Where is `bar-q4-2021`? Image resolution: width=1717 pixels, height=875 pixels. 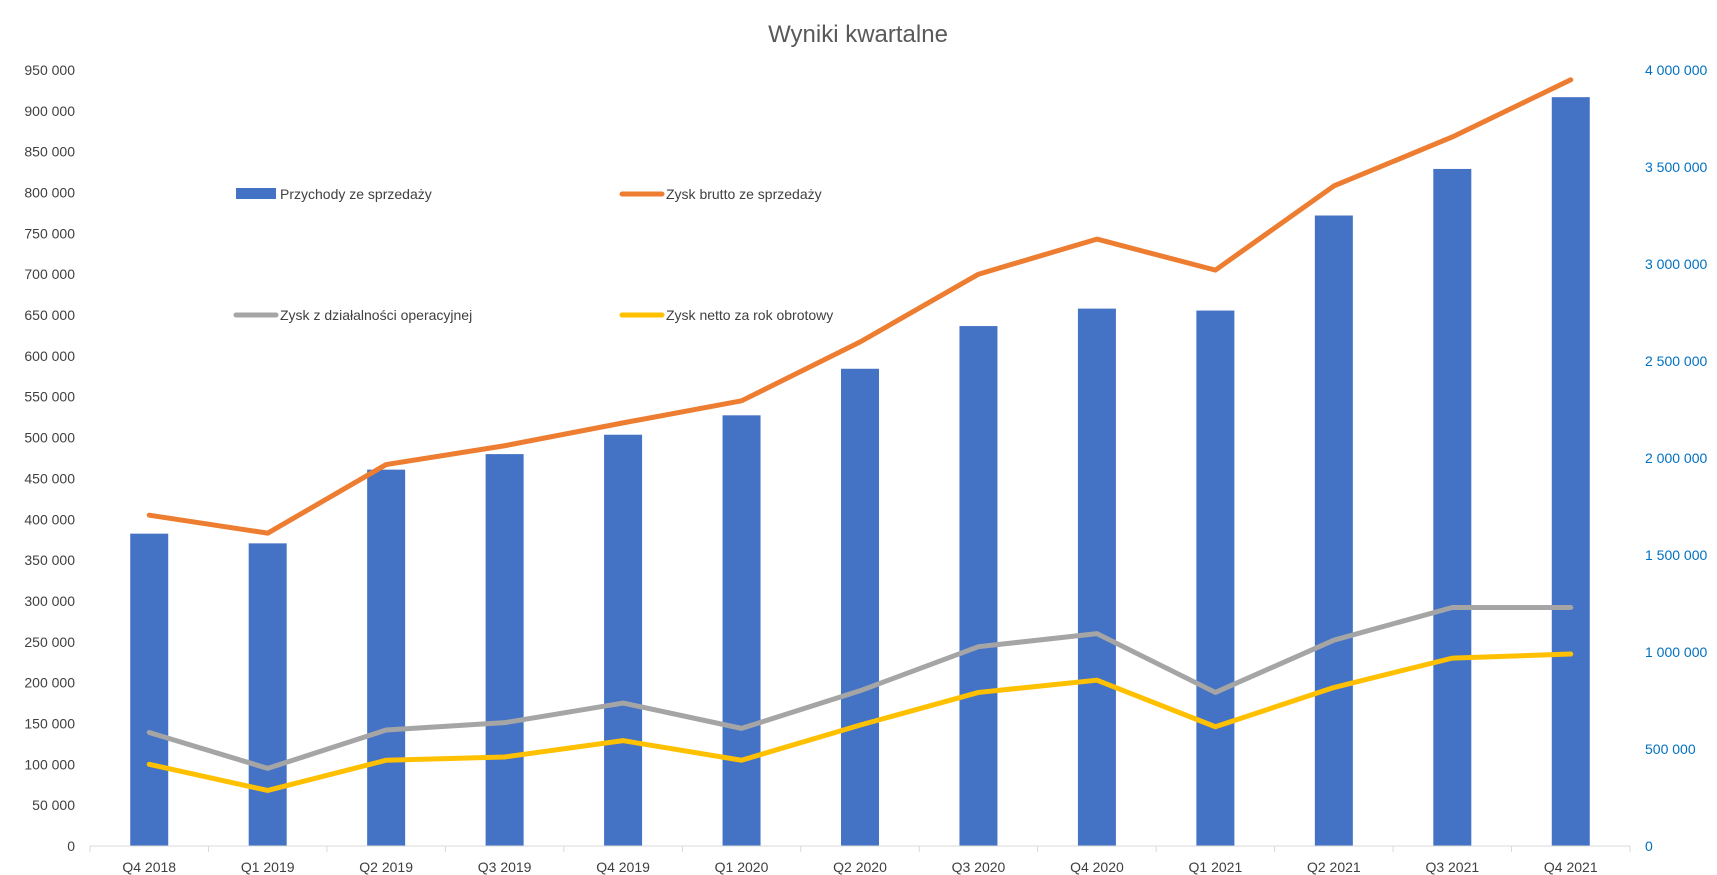
bar-q4-2021 is located at coordinates (1570, 471).